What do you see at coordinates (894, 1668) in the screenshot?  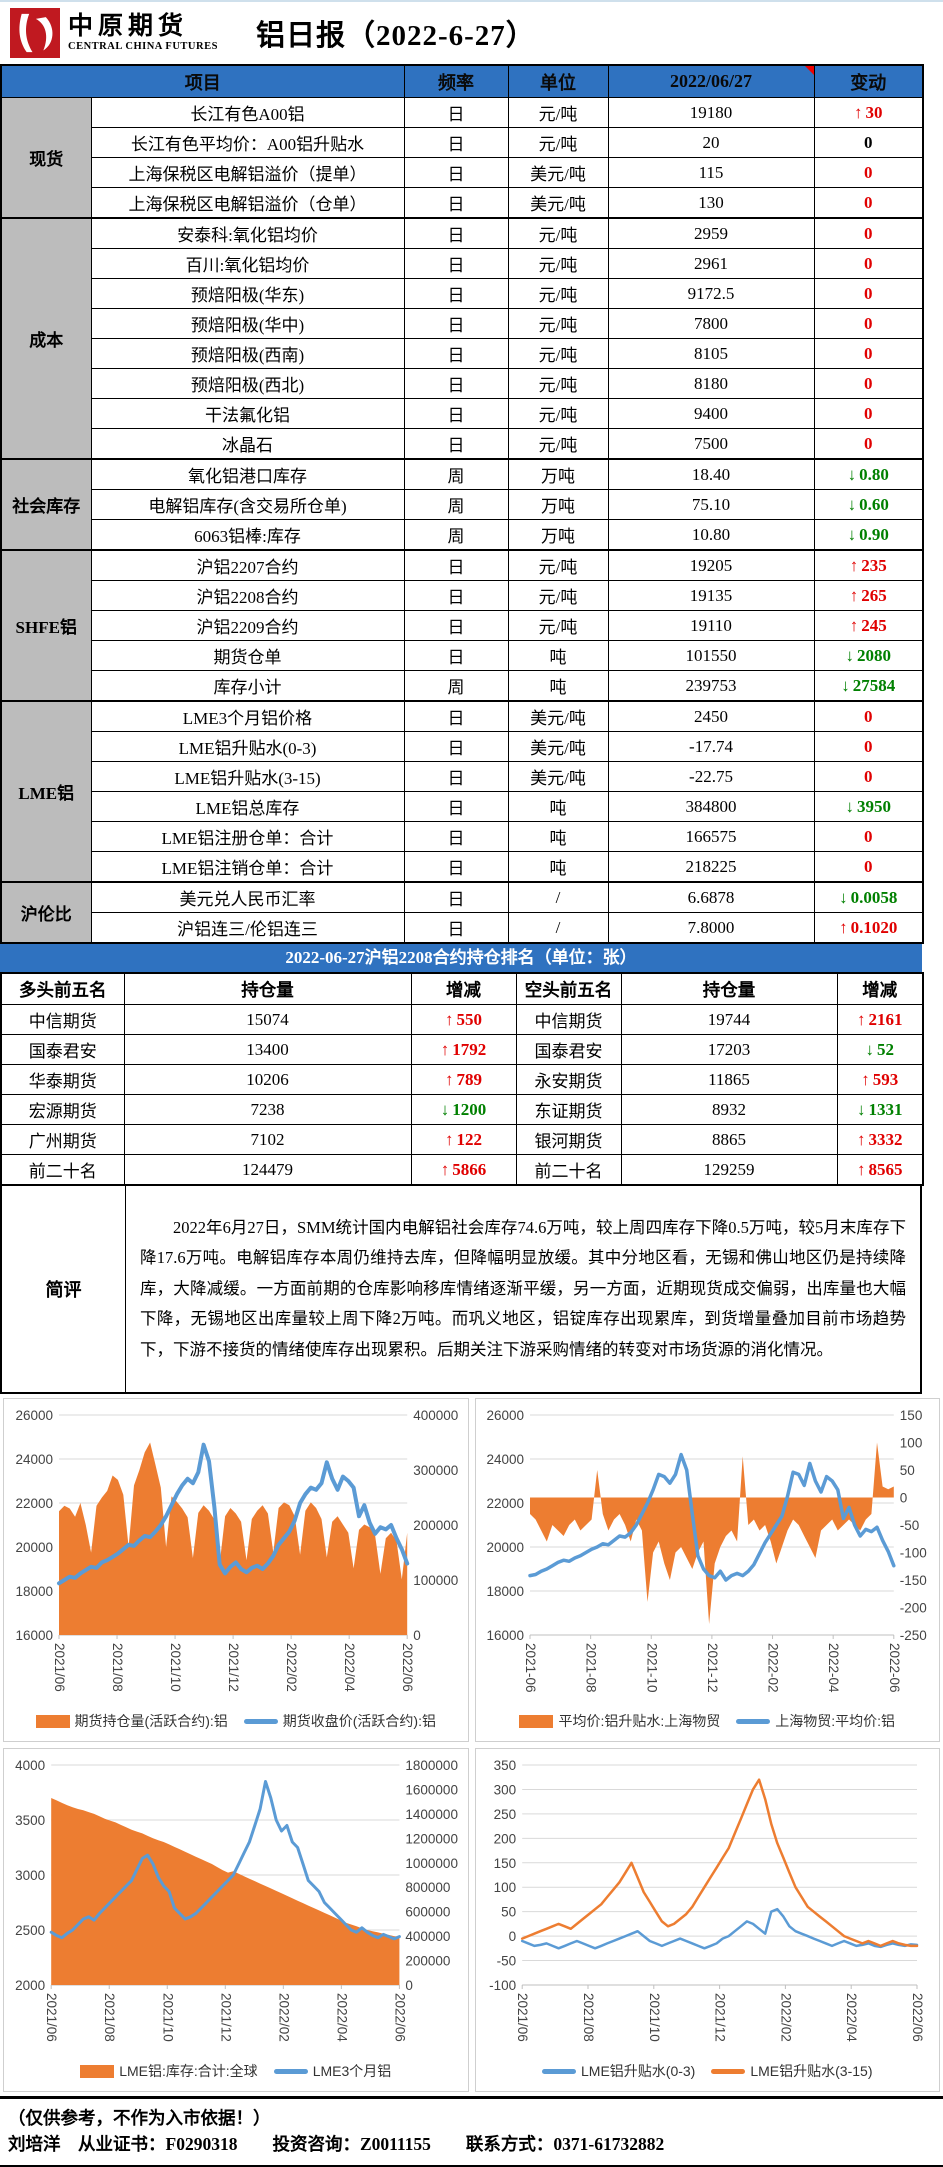 I see `svg-text: 2022-06` at bounding box center [894, 1668].